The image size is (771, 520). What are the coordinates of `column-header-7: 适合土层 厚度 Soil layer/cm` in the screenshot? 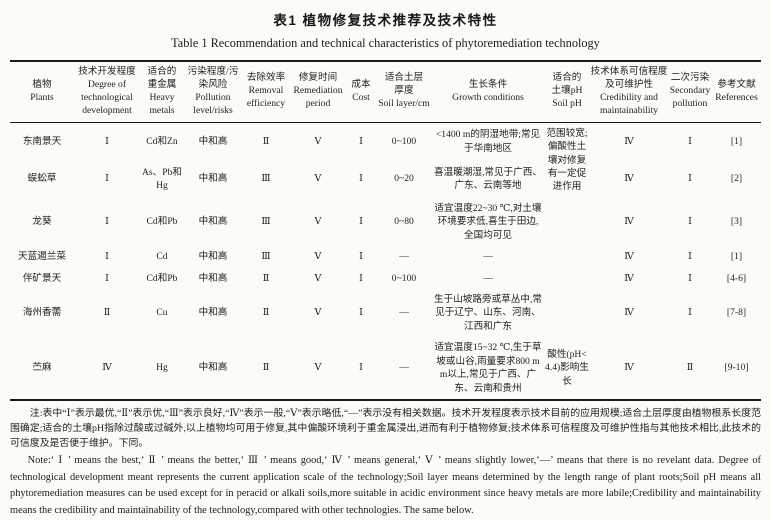 It's located at (404, 92).